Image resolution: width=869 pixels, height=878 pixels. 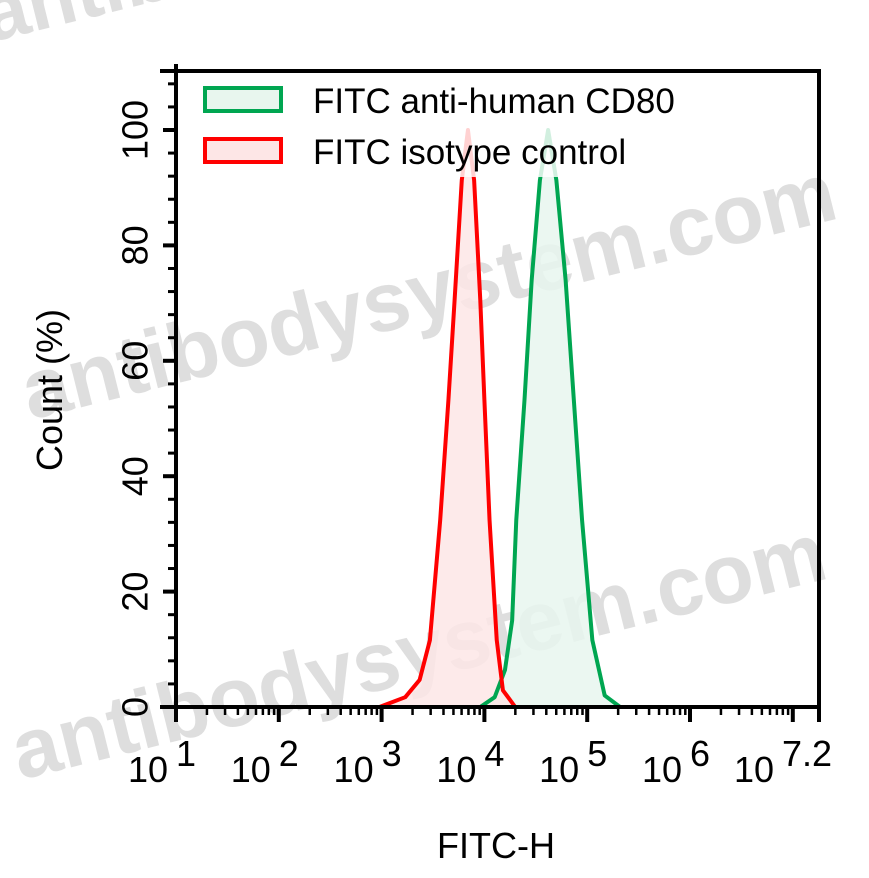 I want to click on y-tick-label: 100, so click(x=135, y=130).